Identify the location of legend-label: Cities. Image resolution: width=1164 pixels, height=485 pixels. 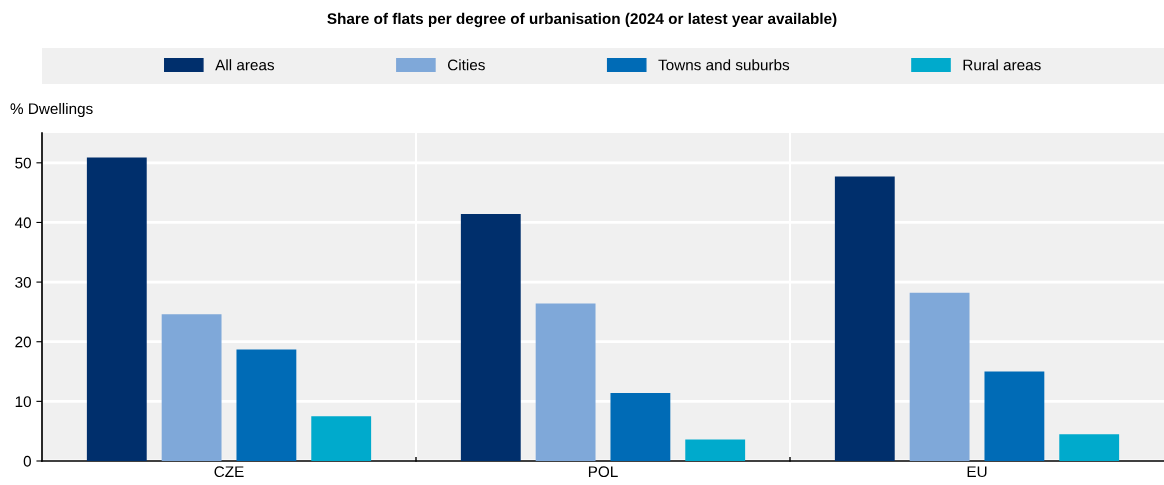
(466, 65).